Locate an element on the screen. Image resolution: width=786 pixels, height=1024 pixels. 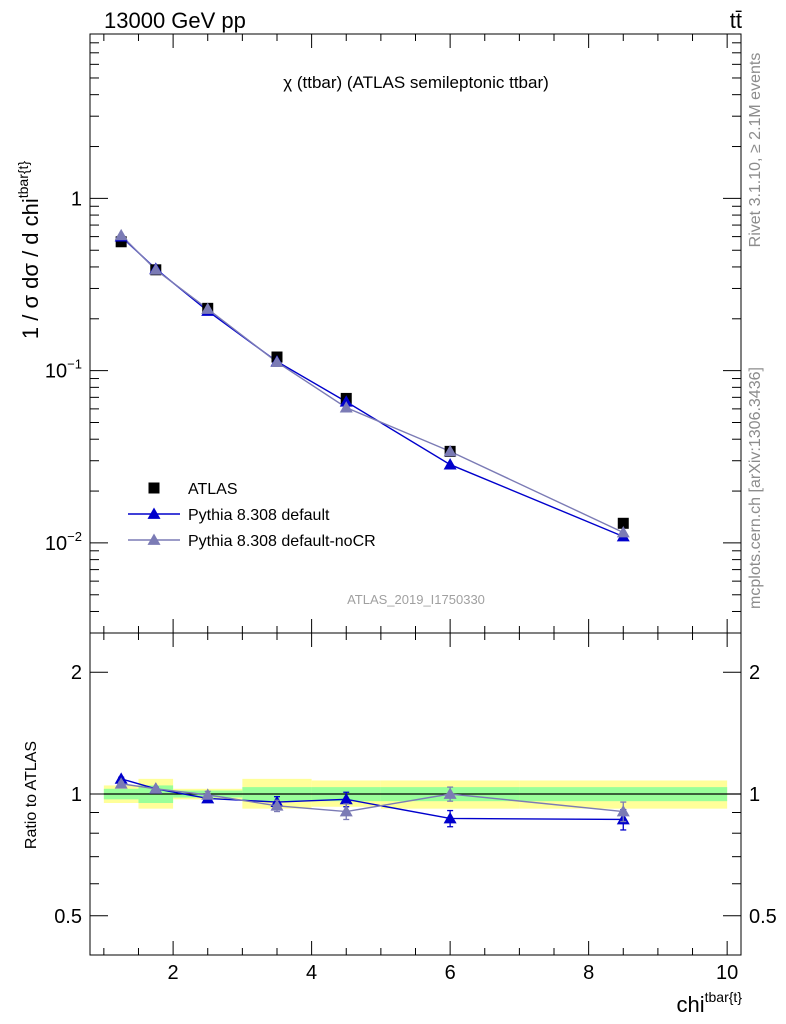
ratio-ytick-label: 1 is located at coordinates (76, 795).